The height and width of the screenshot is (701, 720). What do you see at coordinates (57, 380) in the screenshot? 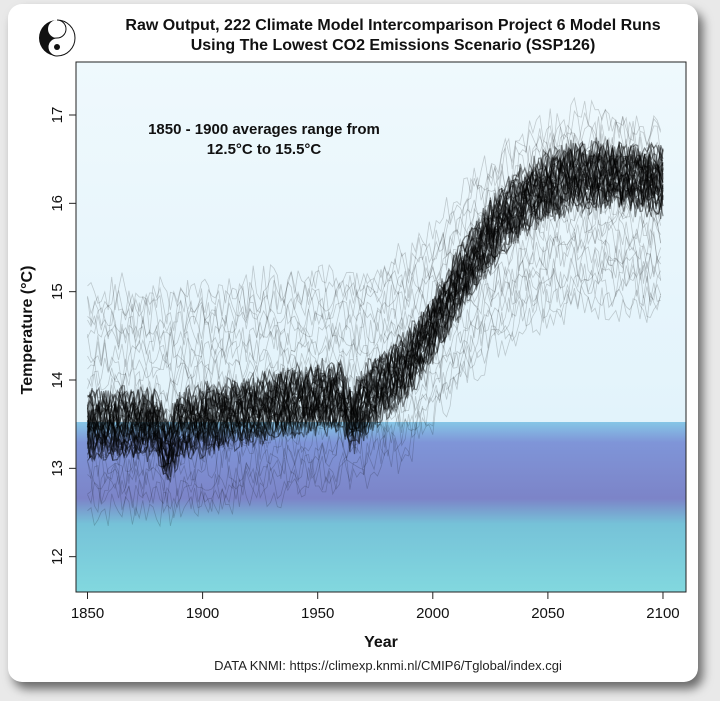
I see `y-tick-label: 14` at bounding box center [57, 380].